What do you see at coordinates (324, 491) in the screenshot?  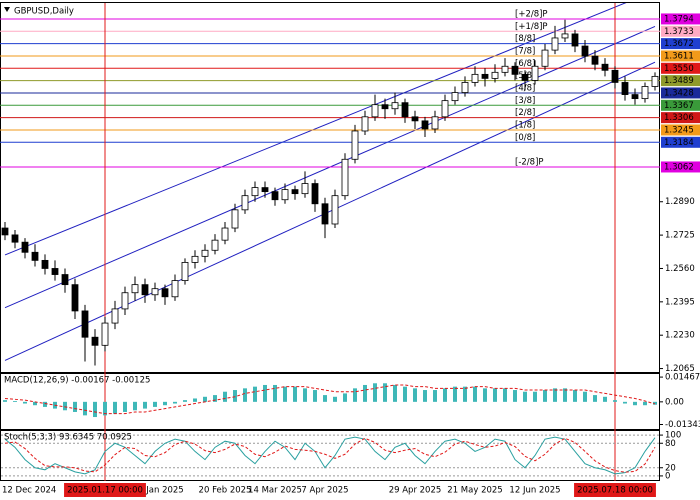 I see `x-tick-label: 7 Apr 2025` at bounding box center [324, 491].